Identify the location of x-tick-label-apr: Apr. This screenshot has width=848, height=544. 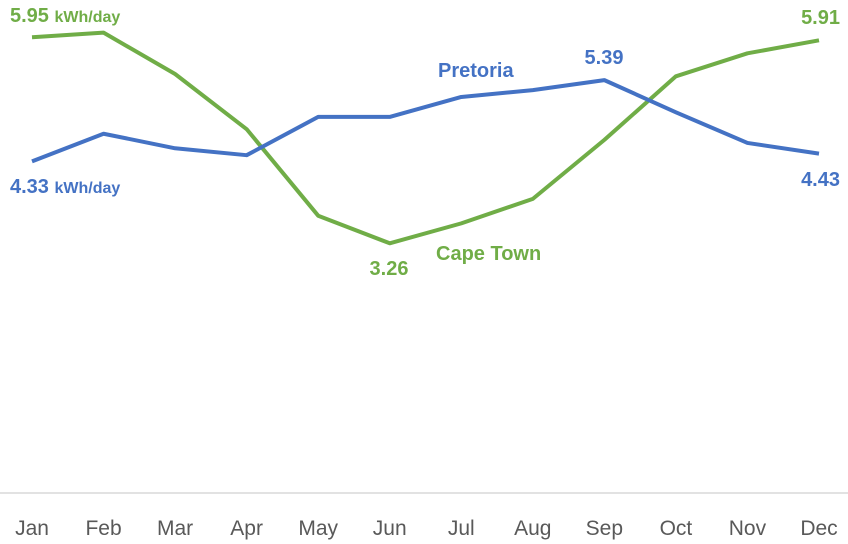
(246, 528).